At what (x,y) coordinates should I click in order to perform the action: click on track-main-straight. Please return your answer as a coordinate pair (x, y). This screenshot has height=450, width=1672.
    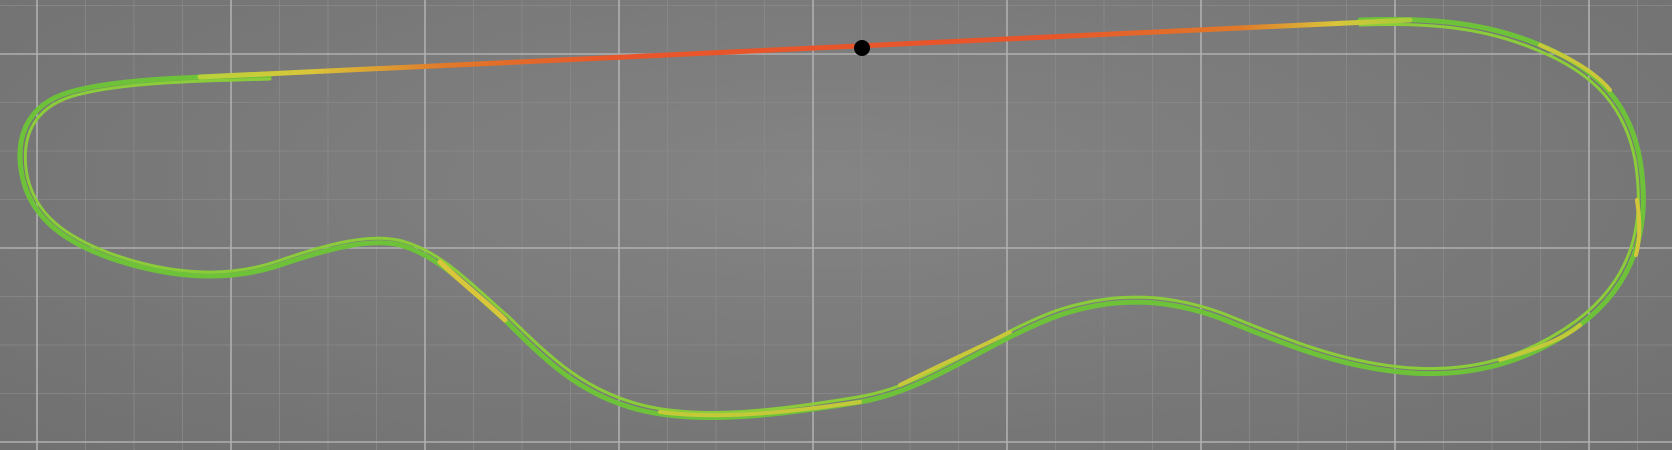
    Looking at the image, I should click on (805, 48).